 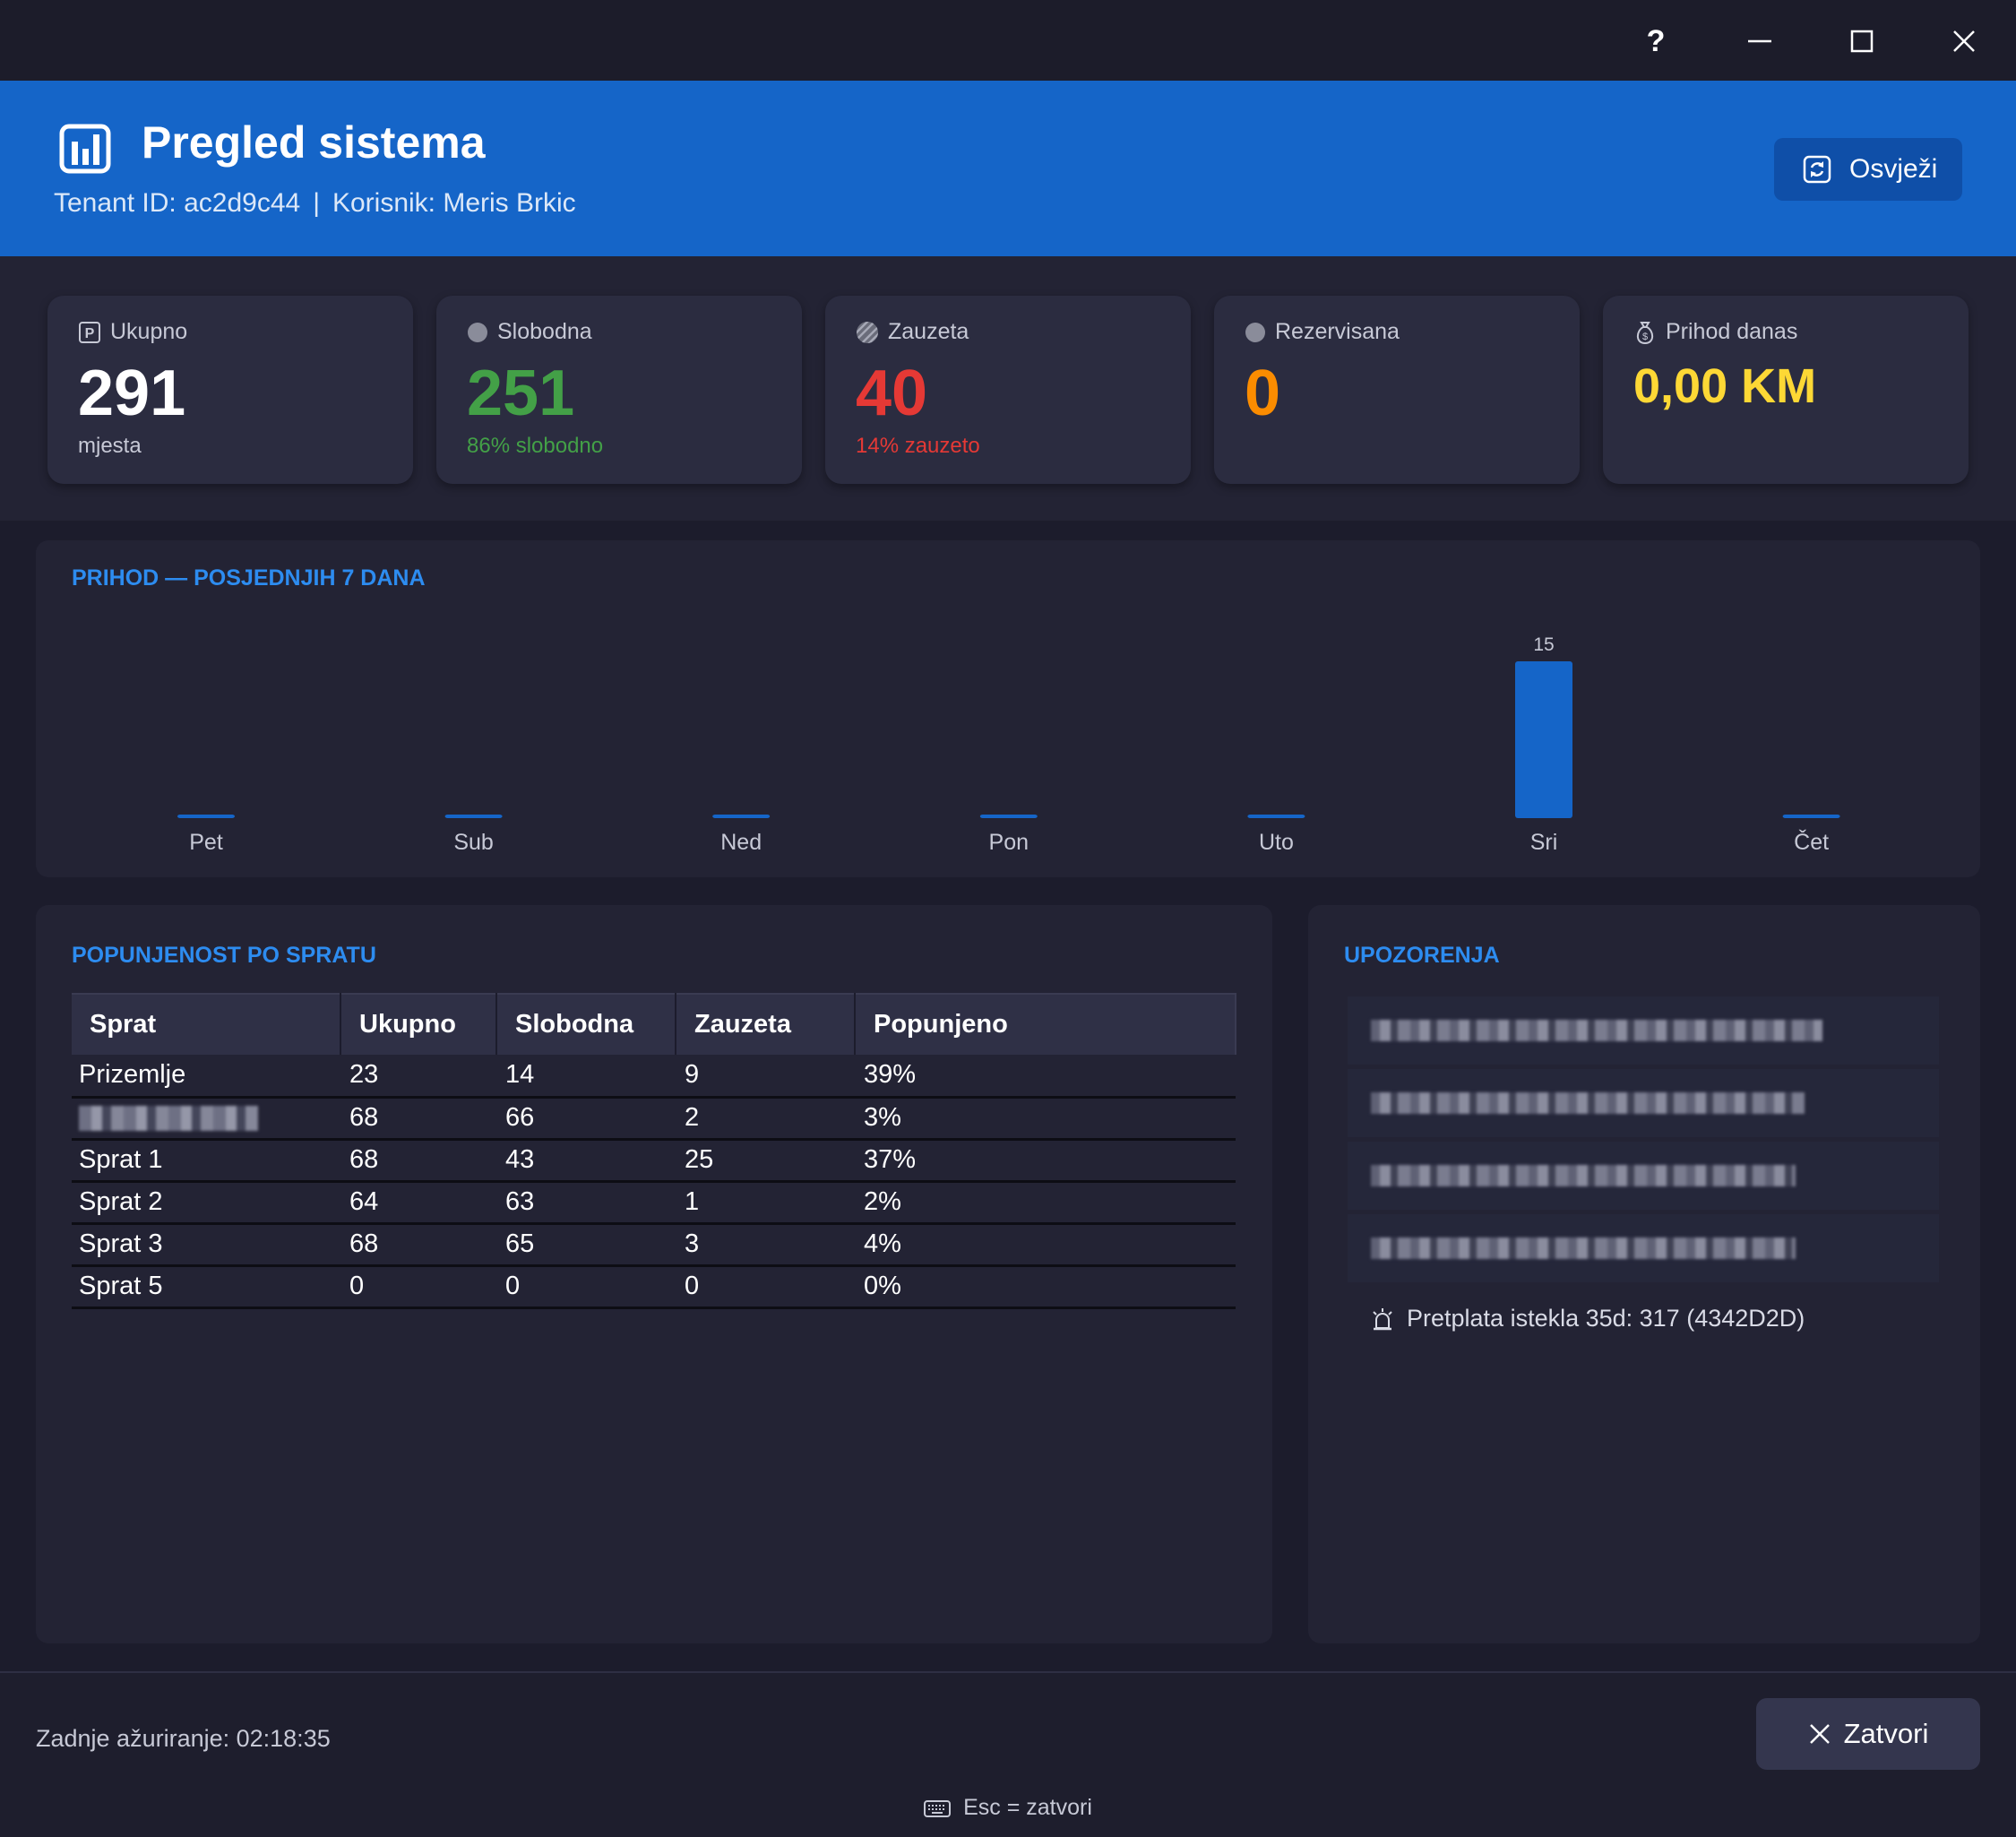 What do you see at coordinates (1725, 386) in the screenshot?
I see `stat-value: 0,00 KM` at bounding box center [1725, 386].